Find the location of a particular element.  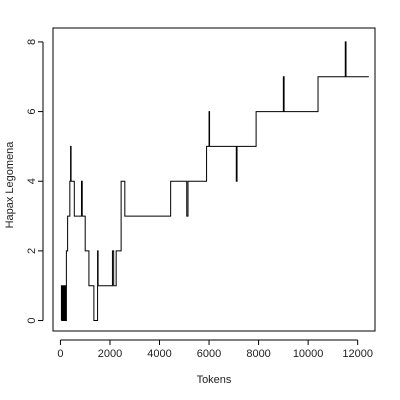

y-tick-label: 6 is located at coordinates (32, 112).